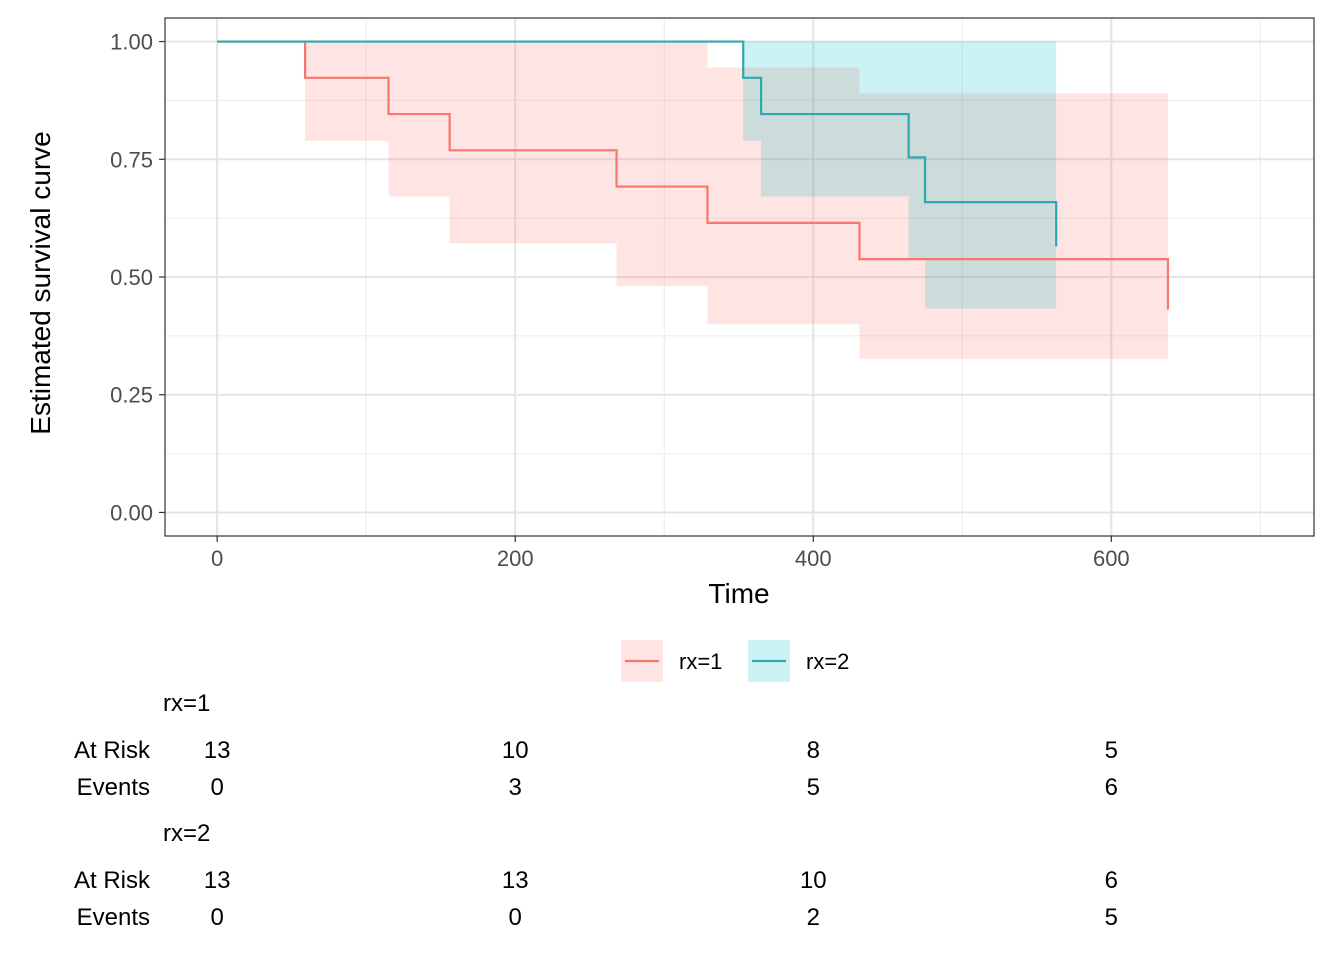  What do you see at coordinates (827, 661) in the screenshot?
I see `legend-label: rx=2` at bounding box center [827, 661].